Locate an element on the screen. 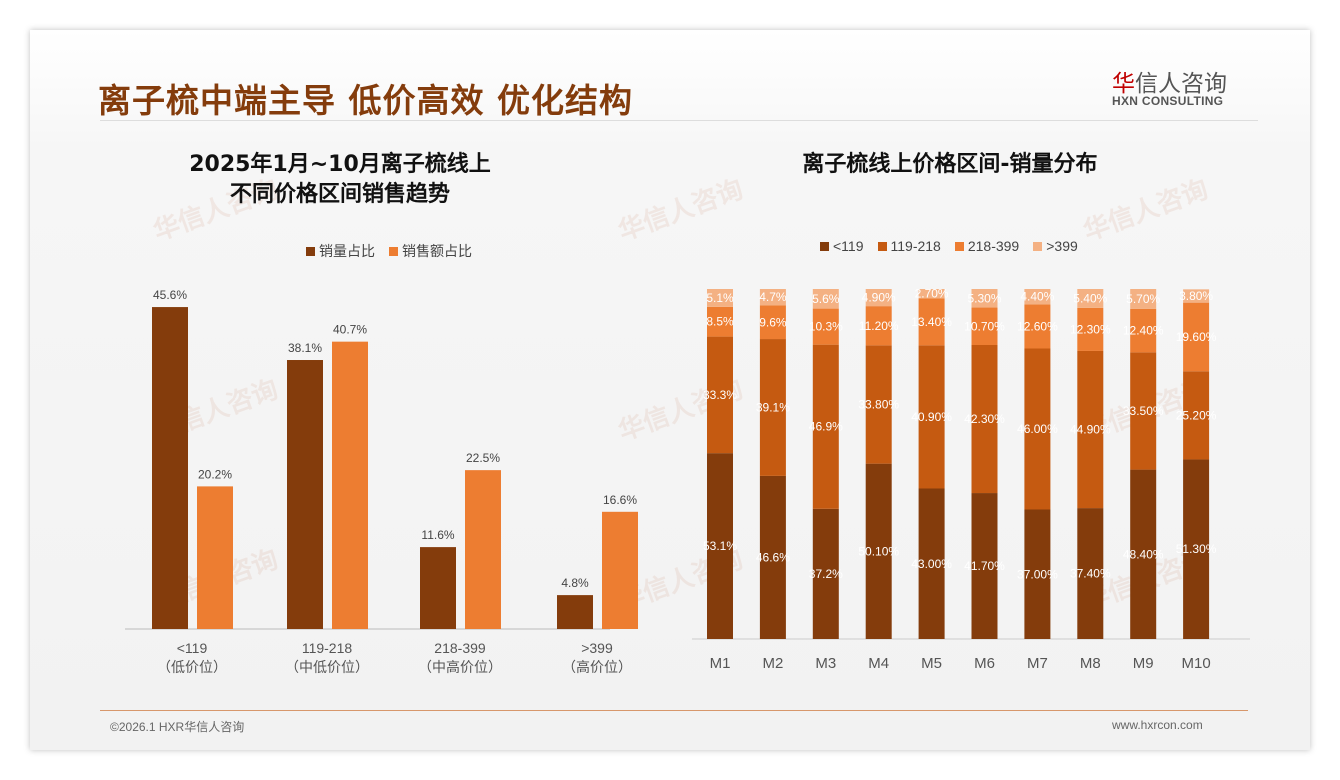  data-label: 11.20% is located at coordinates (879, 326).